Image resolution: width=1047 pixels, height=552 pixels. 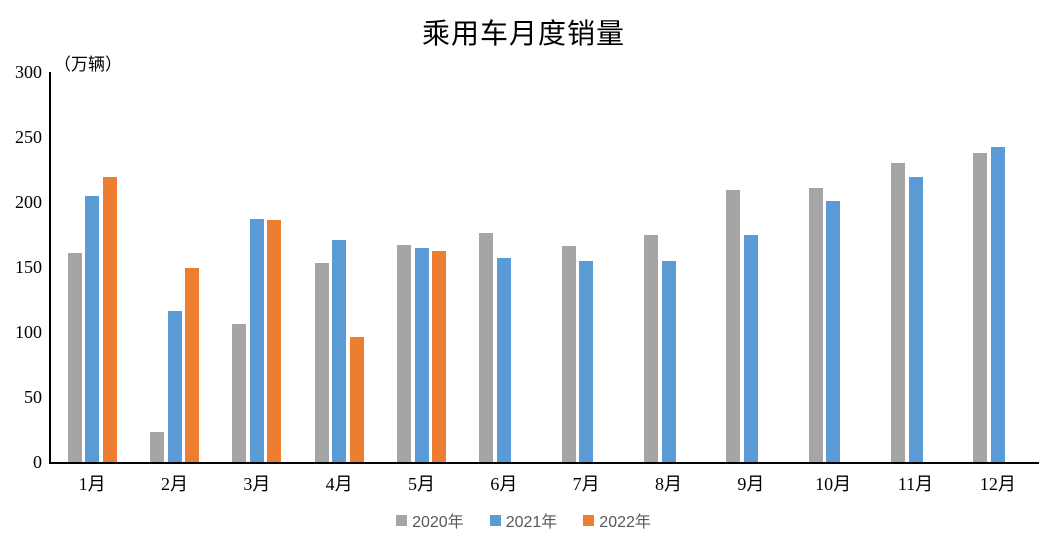 I want to click on x-tick-label-1月: 1月, so click(x=92, y=484).